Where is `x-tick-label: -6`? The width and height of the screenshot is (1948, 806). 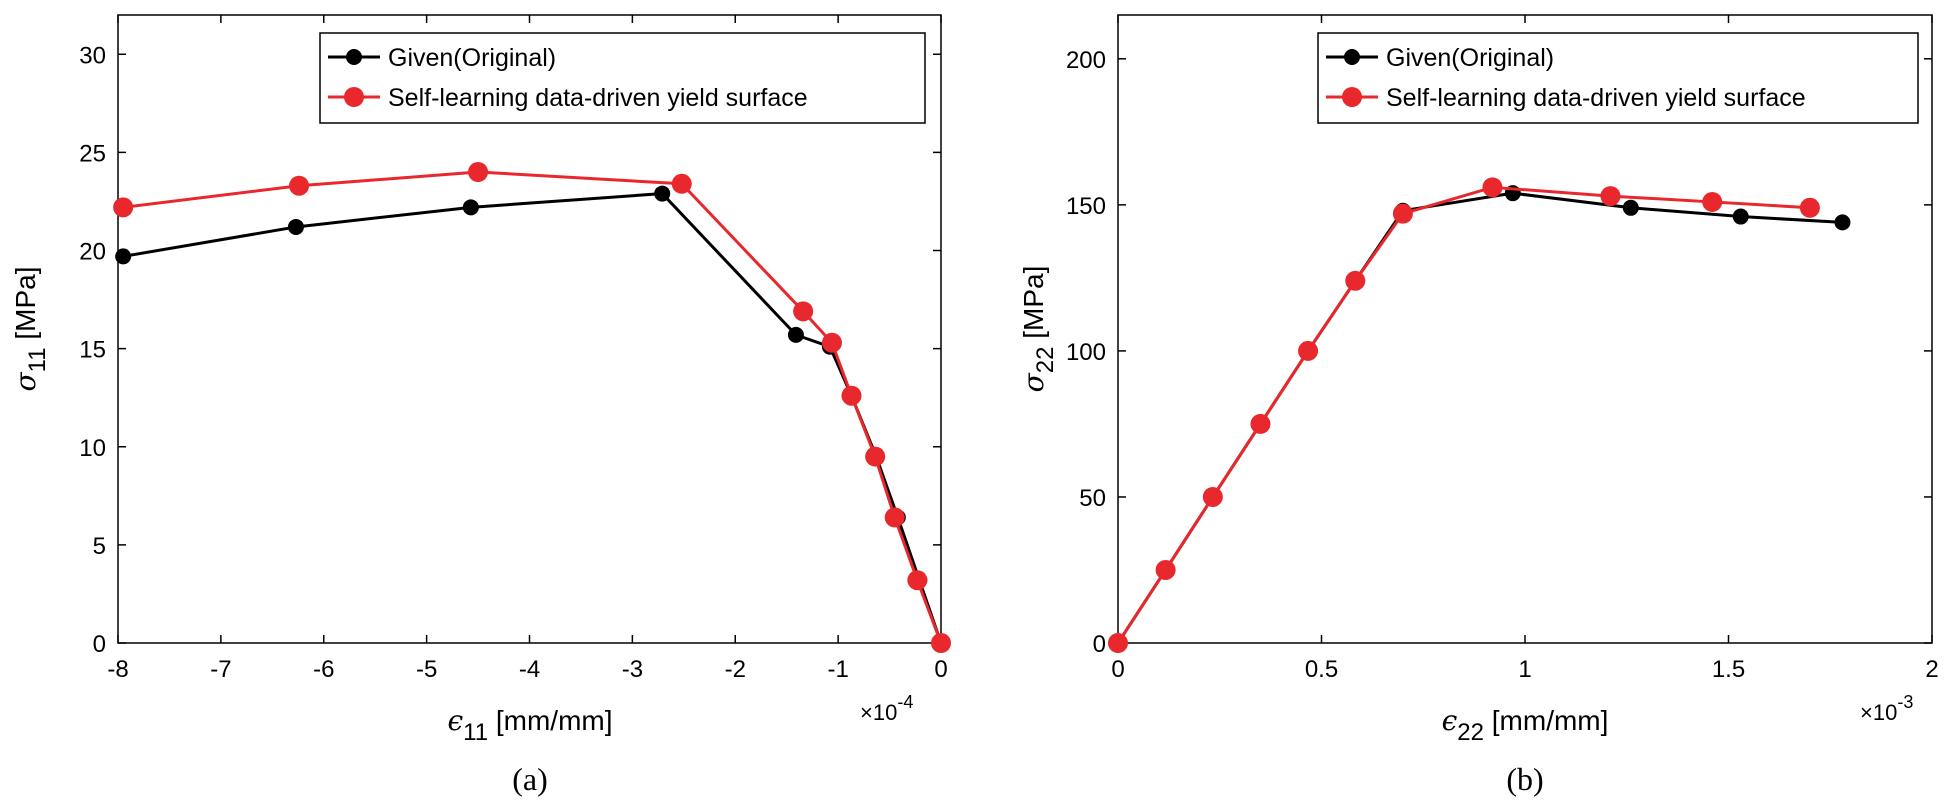
x-tick-label: -6 is located at coordinates (323, 669).